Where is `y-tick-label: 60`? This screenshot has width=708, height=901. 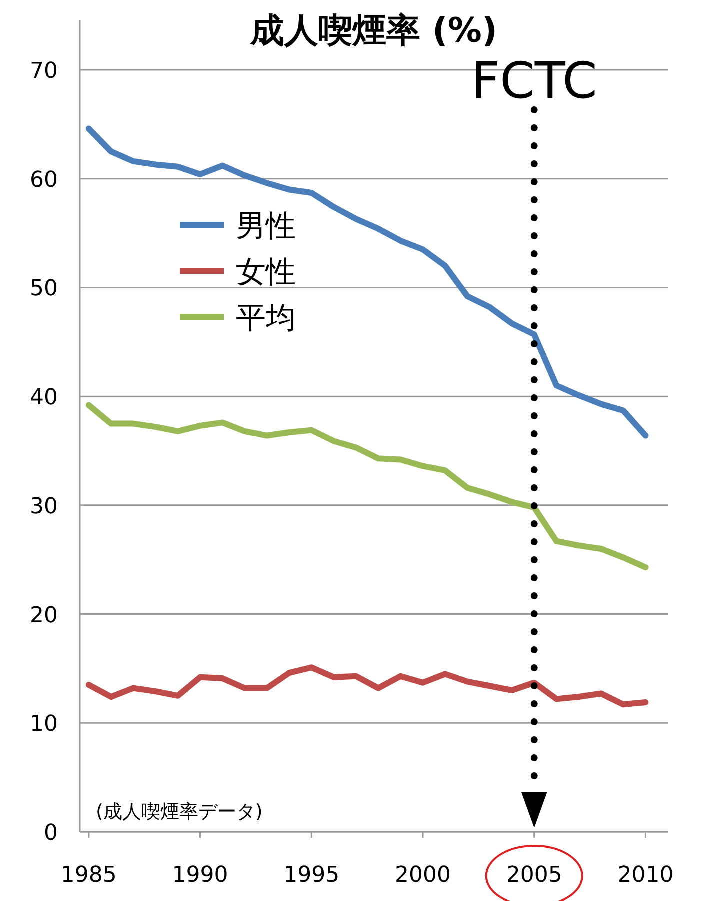
y-tick-label: 60 is located at coordinates (44, 180).